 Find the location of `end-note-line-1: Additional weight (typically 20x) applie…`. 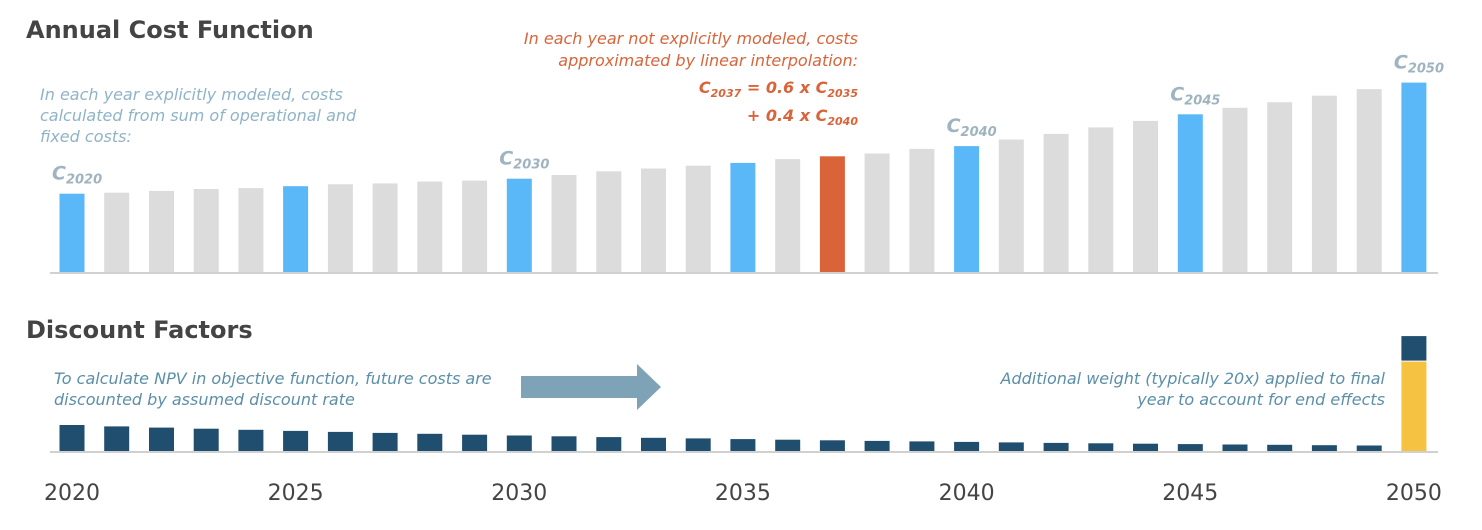

end-note-line-1: Additional weight (typically 20x) applie… is located at coordinates (1193, 378).